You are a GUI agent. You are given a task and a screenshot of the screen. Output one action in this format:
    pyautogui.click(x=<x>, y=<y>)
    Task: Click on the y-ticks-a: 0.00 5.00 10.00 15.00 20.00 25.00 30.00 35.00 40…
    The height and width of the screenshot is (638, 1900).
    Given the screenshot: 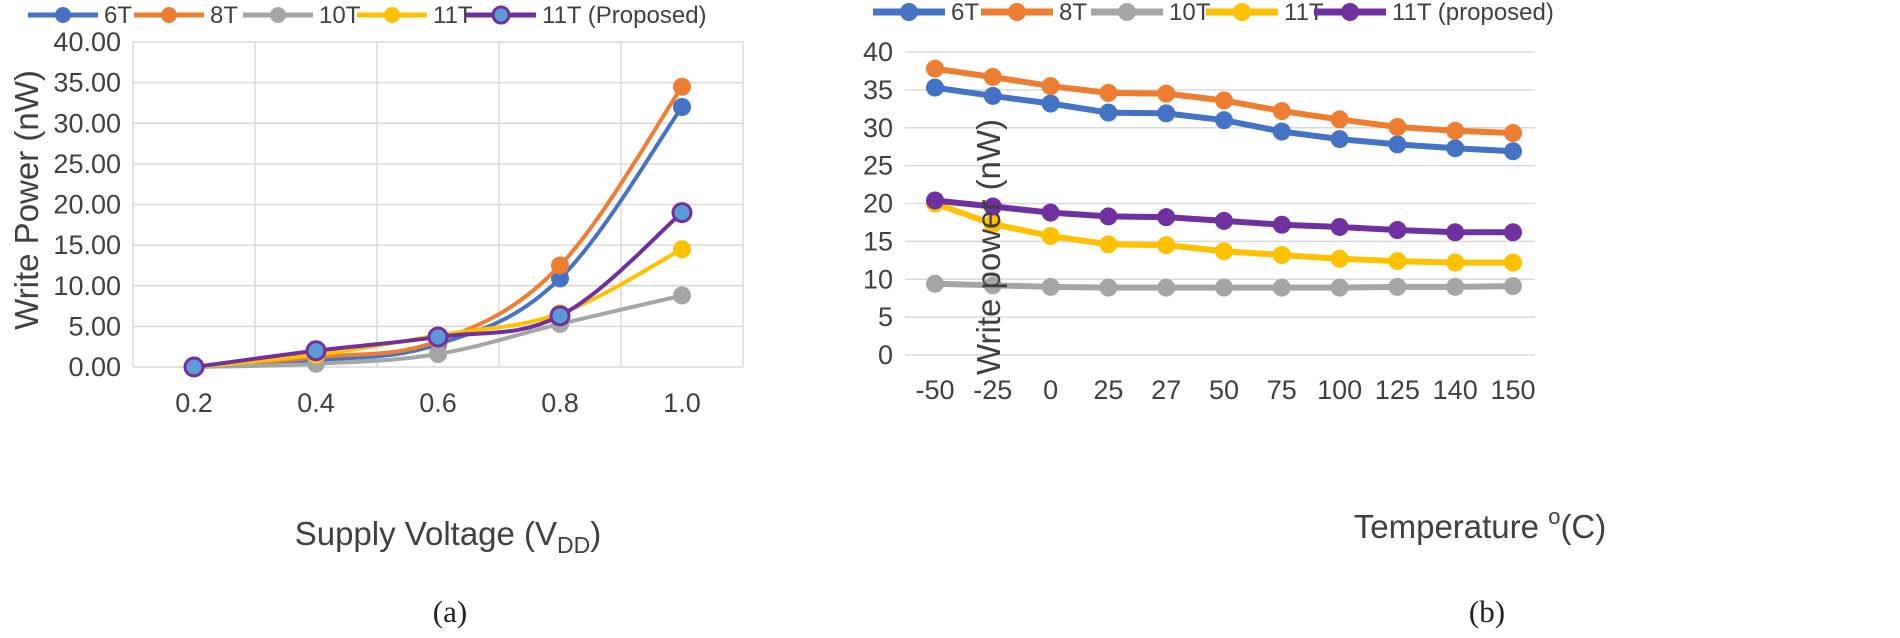 What is the action you would take?
    pyautogui.click(x=87, y=204)
    